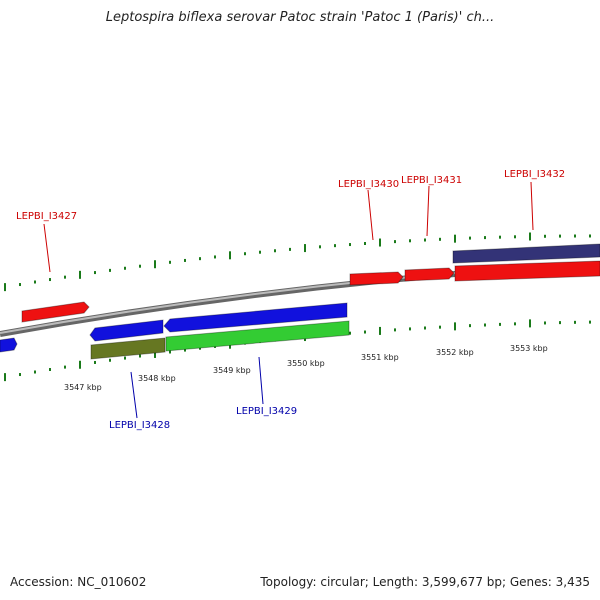 This screenshot has height=600, width=600. Describe the element at coordinates (429, 274) in the screenshot. I see `gene-arrow-lepbi-i3431` at that location.